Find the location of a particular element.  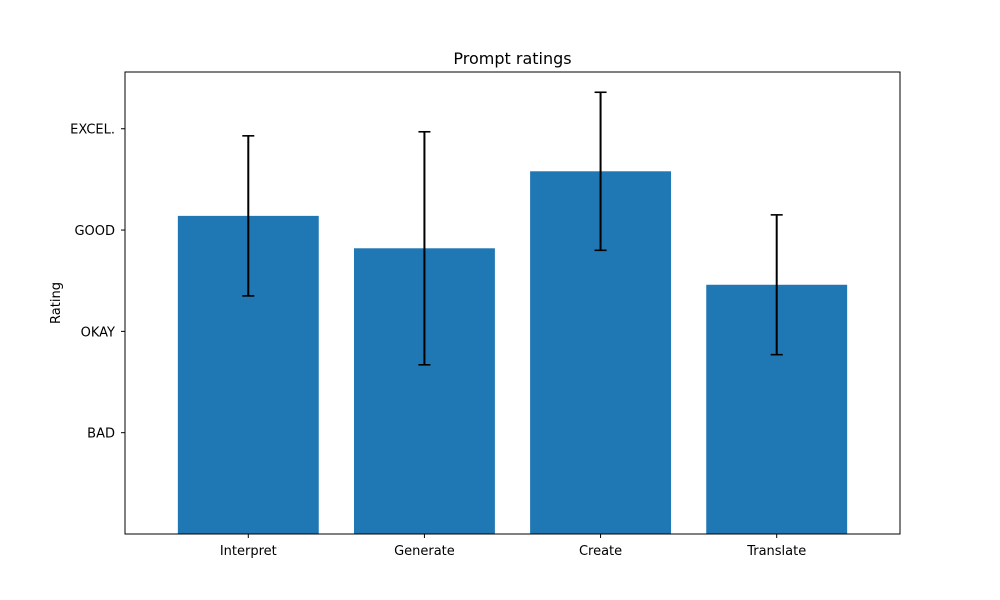

errorbar-interpret is located at coordinates (248, 216).